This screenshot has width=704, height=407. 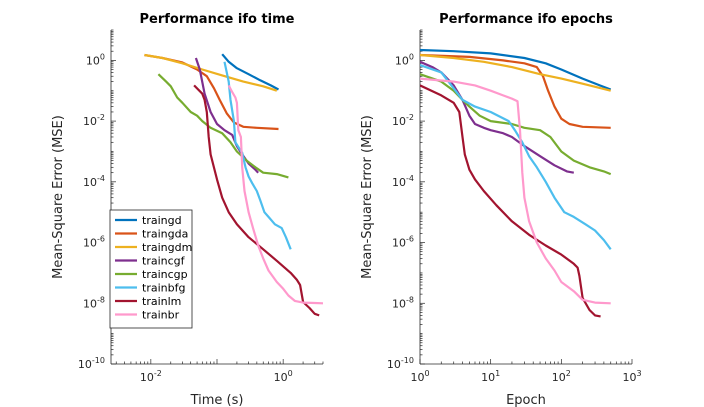 I want to click on x-tick-label: 10⁻², so click(x=151, y=376).